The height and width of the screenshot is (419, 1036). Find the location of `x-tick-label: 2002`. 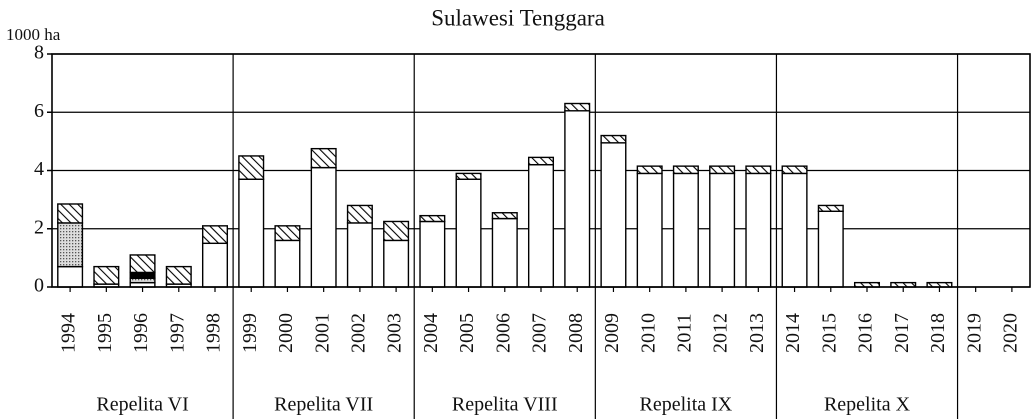

x-tick-label: 2002 is located at coordinates (358, 333).